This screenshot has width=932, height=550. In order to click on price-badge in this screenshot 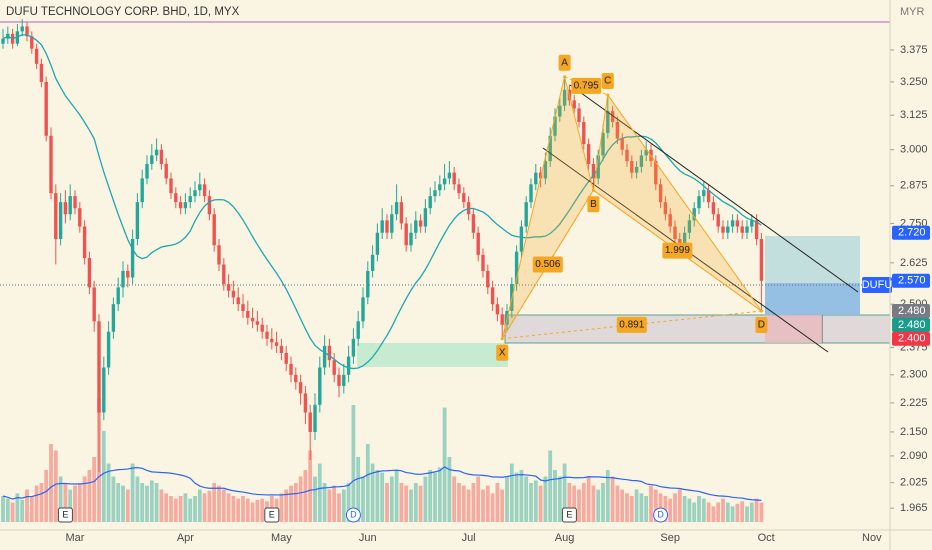, I will do `click(911, 310)`.